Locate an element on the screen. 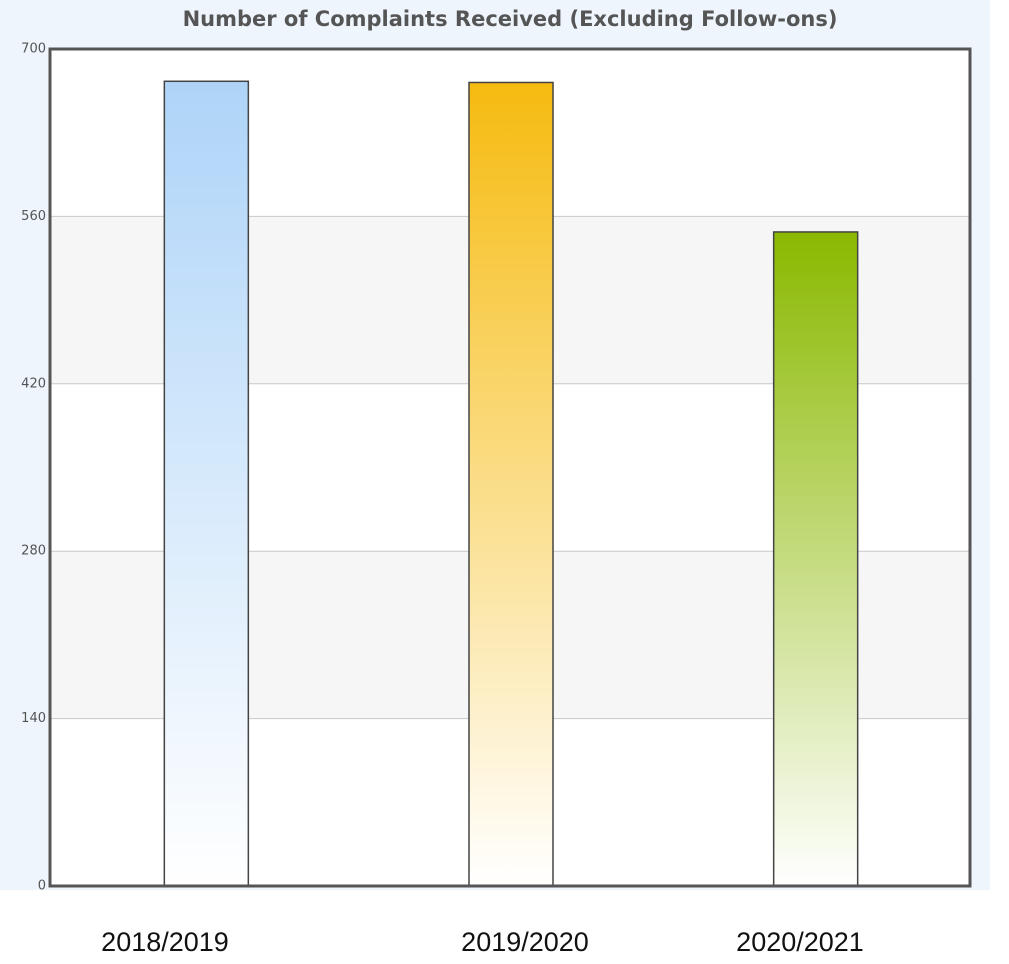 This screenshot has width=1009, height=964. y-tick-label: 140 is located at coordinates (33, 718).